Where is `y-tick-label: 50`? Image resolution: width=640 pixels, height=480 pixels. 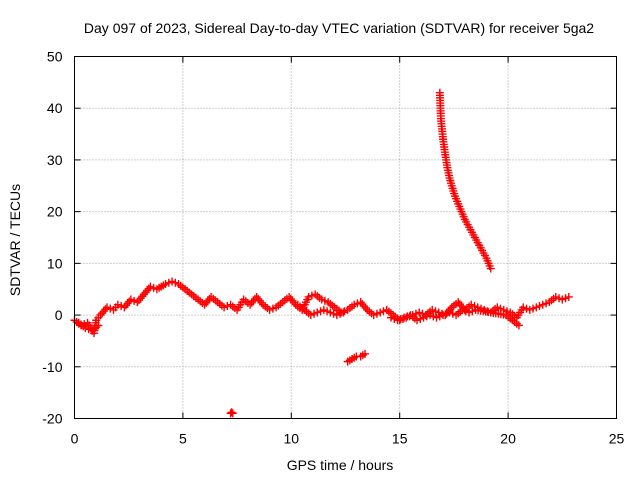 y-tick-label: 50 is located at coordinates (55, 57).